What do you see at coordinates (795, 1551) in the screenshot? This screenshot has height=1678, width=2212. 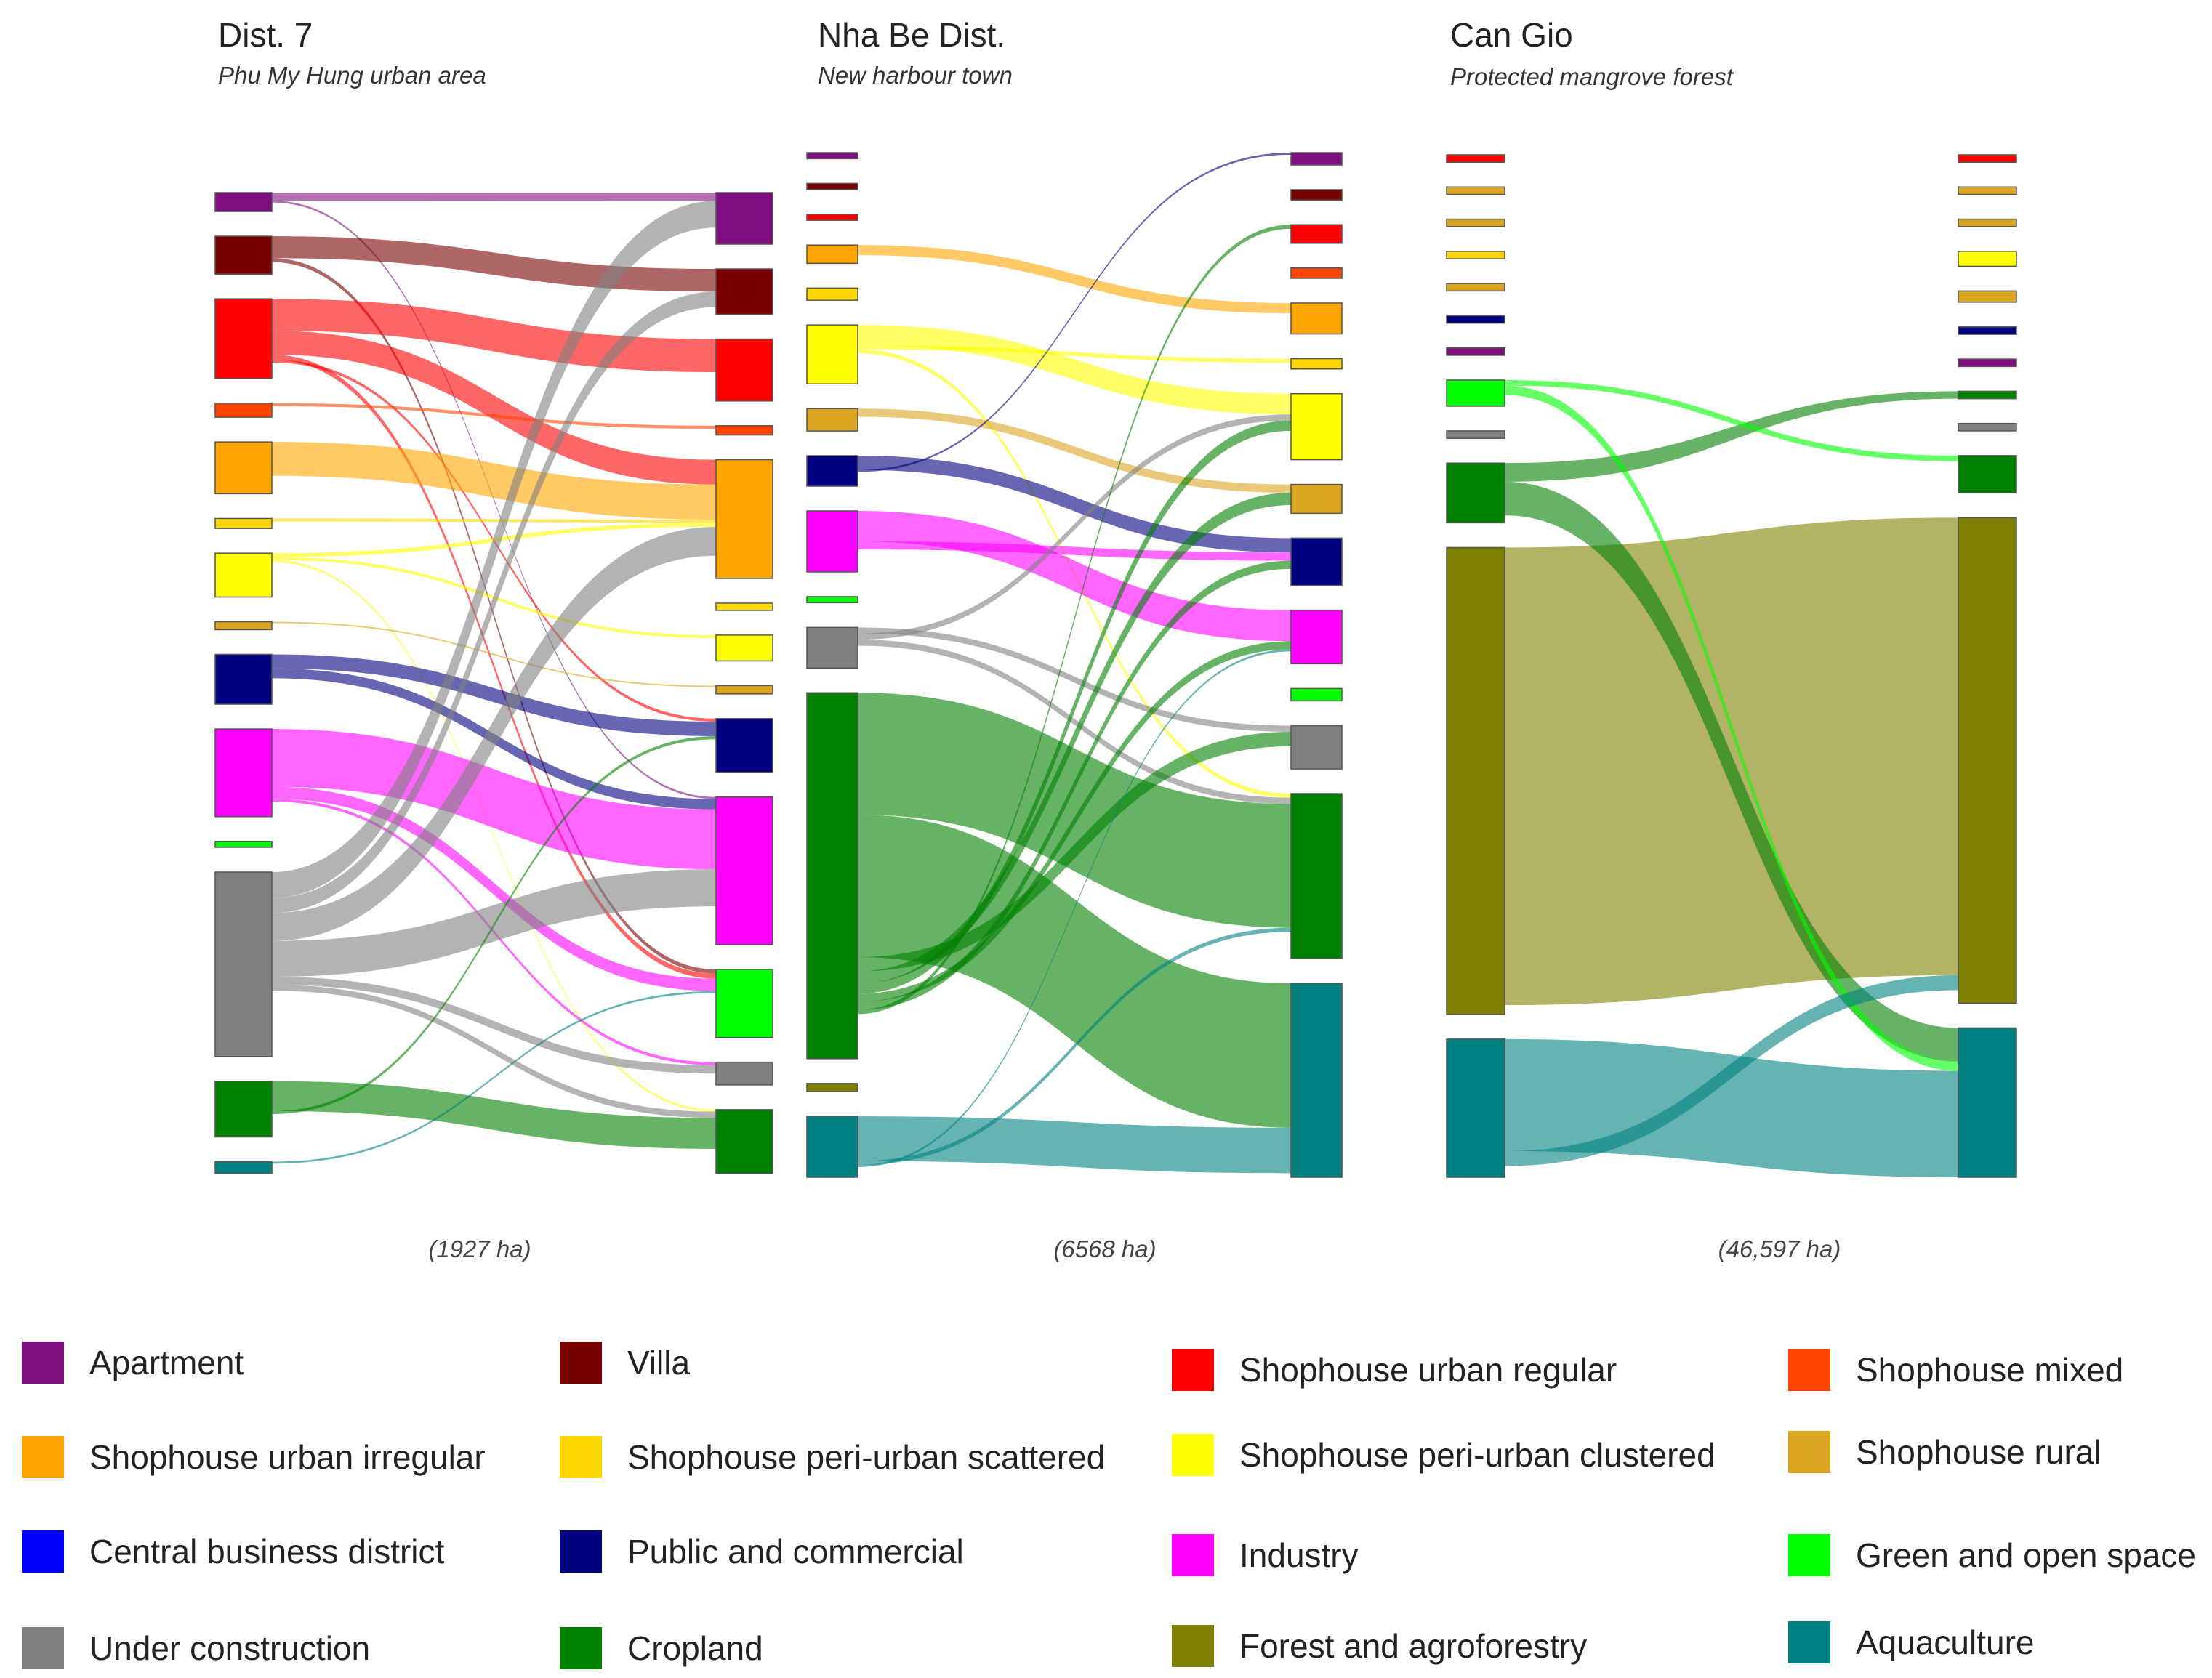 I see `legend-label-public-commercial: Public and commercial` at bounding box center [795, 1551].